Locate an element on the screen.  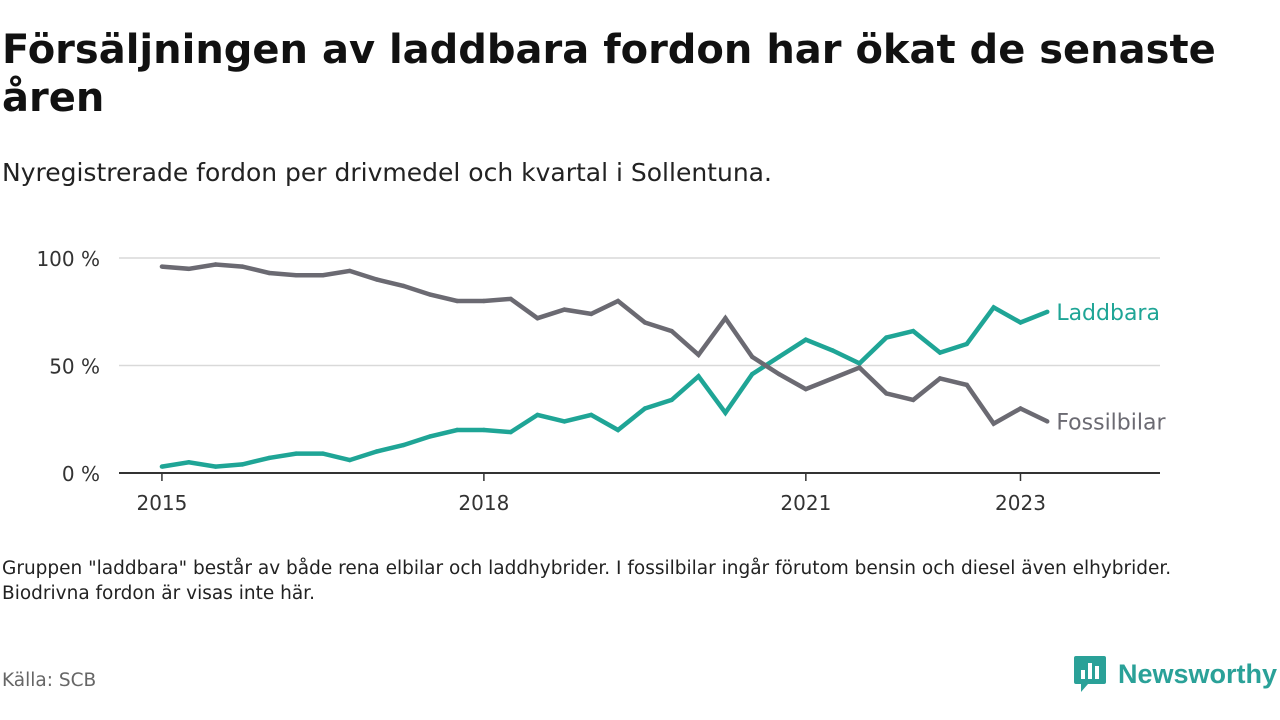
source-credit: Källa: SCB is located at coordinates (49, 680).